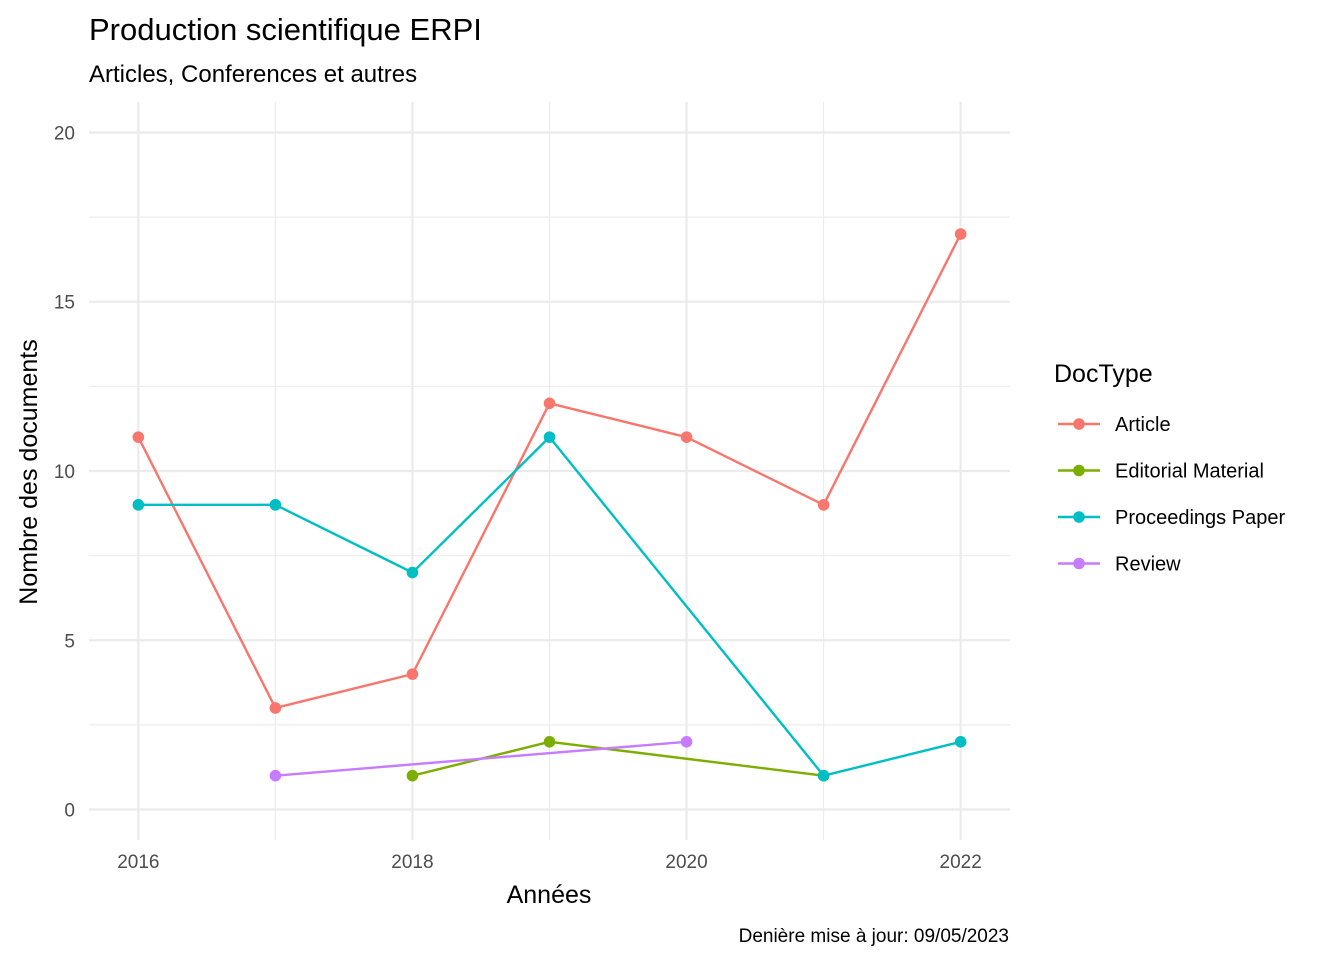 The height and width of the screenshot is (960, 1344). I want to click on y-axis-title: Nombre des documents, so click(29, 471).